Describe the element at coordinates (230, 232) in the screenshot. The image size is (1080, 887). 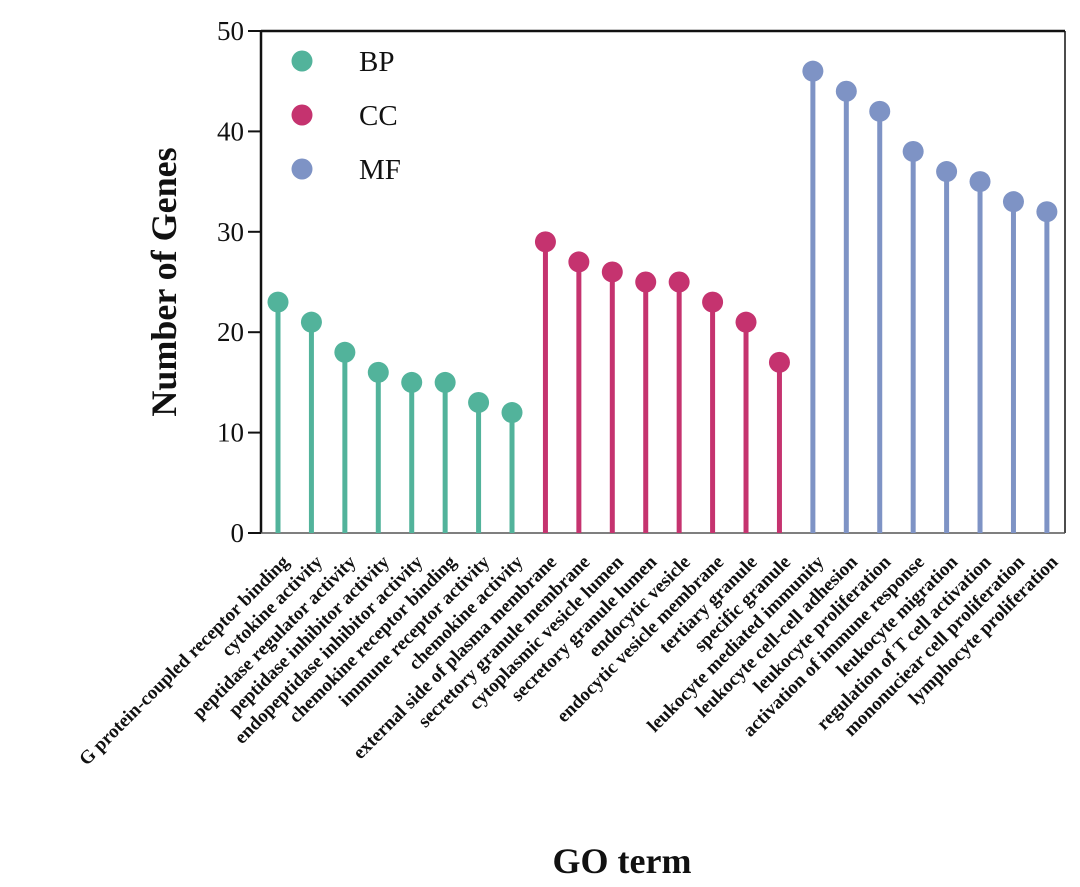
I see `y-tick-label: 30` at that location.